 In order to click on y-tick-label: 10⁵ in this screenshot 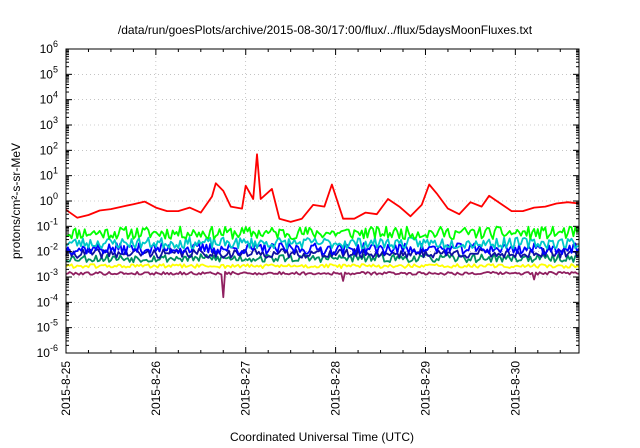, I will do `click(49, 72)`.